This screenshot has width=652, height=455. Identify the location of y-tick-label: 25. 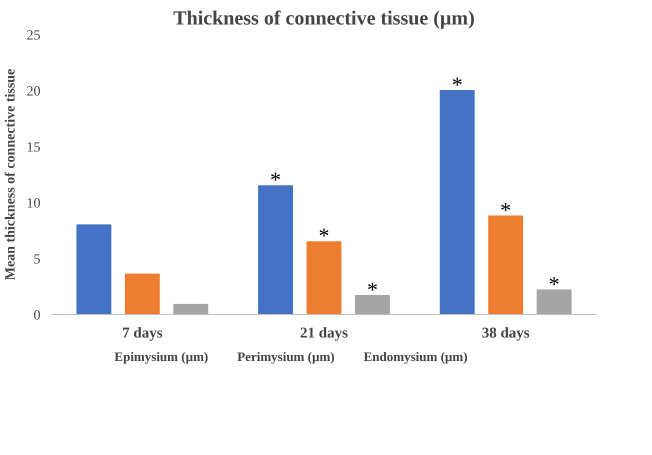
(33, 36).